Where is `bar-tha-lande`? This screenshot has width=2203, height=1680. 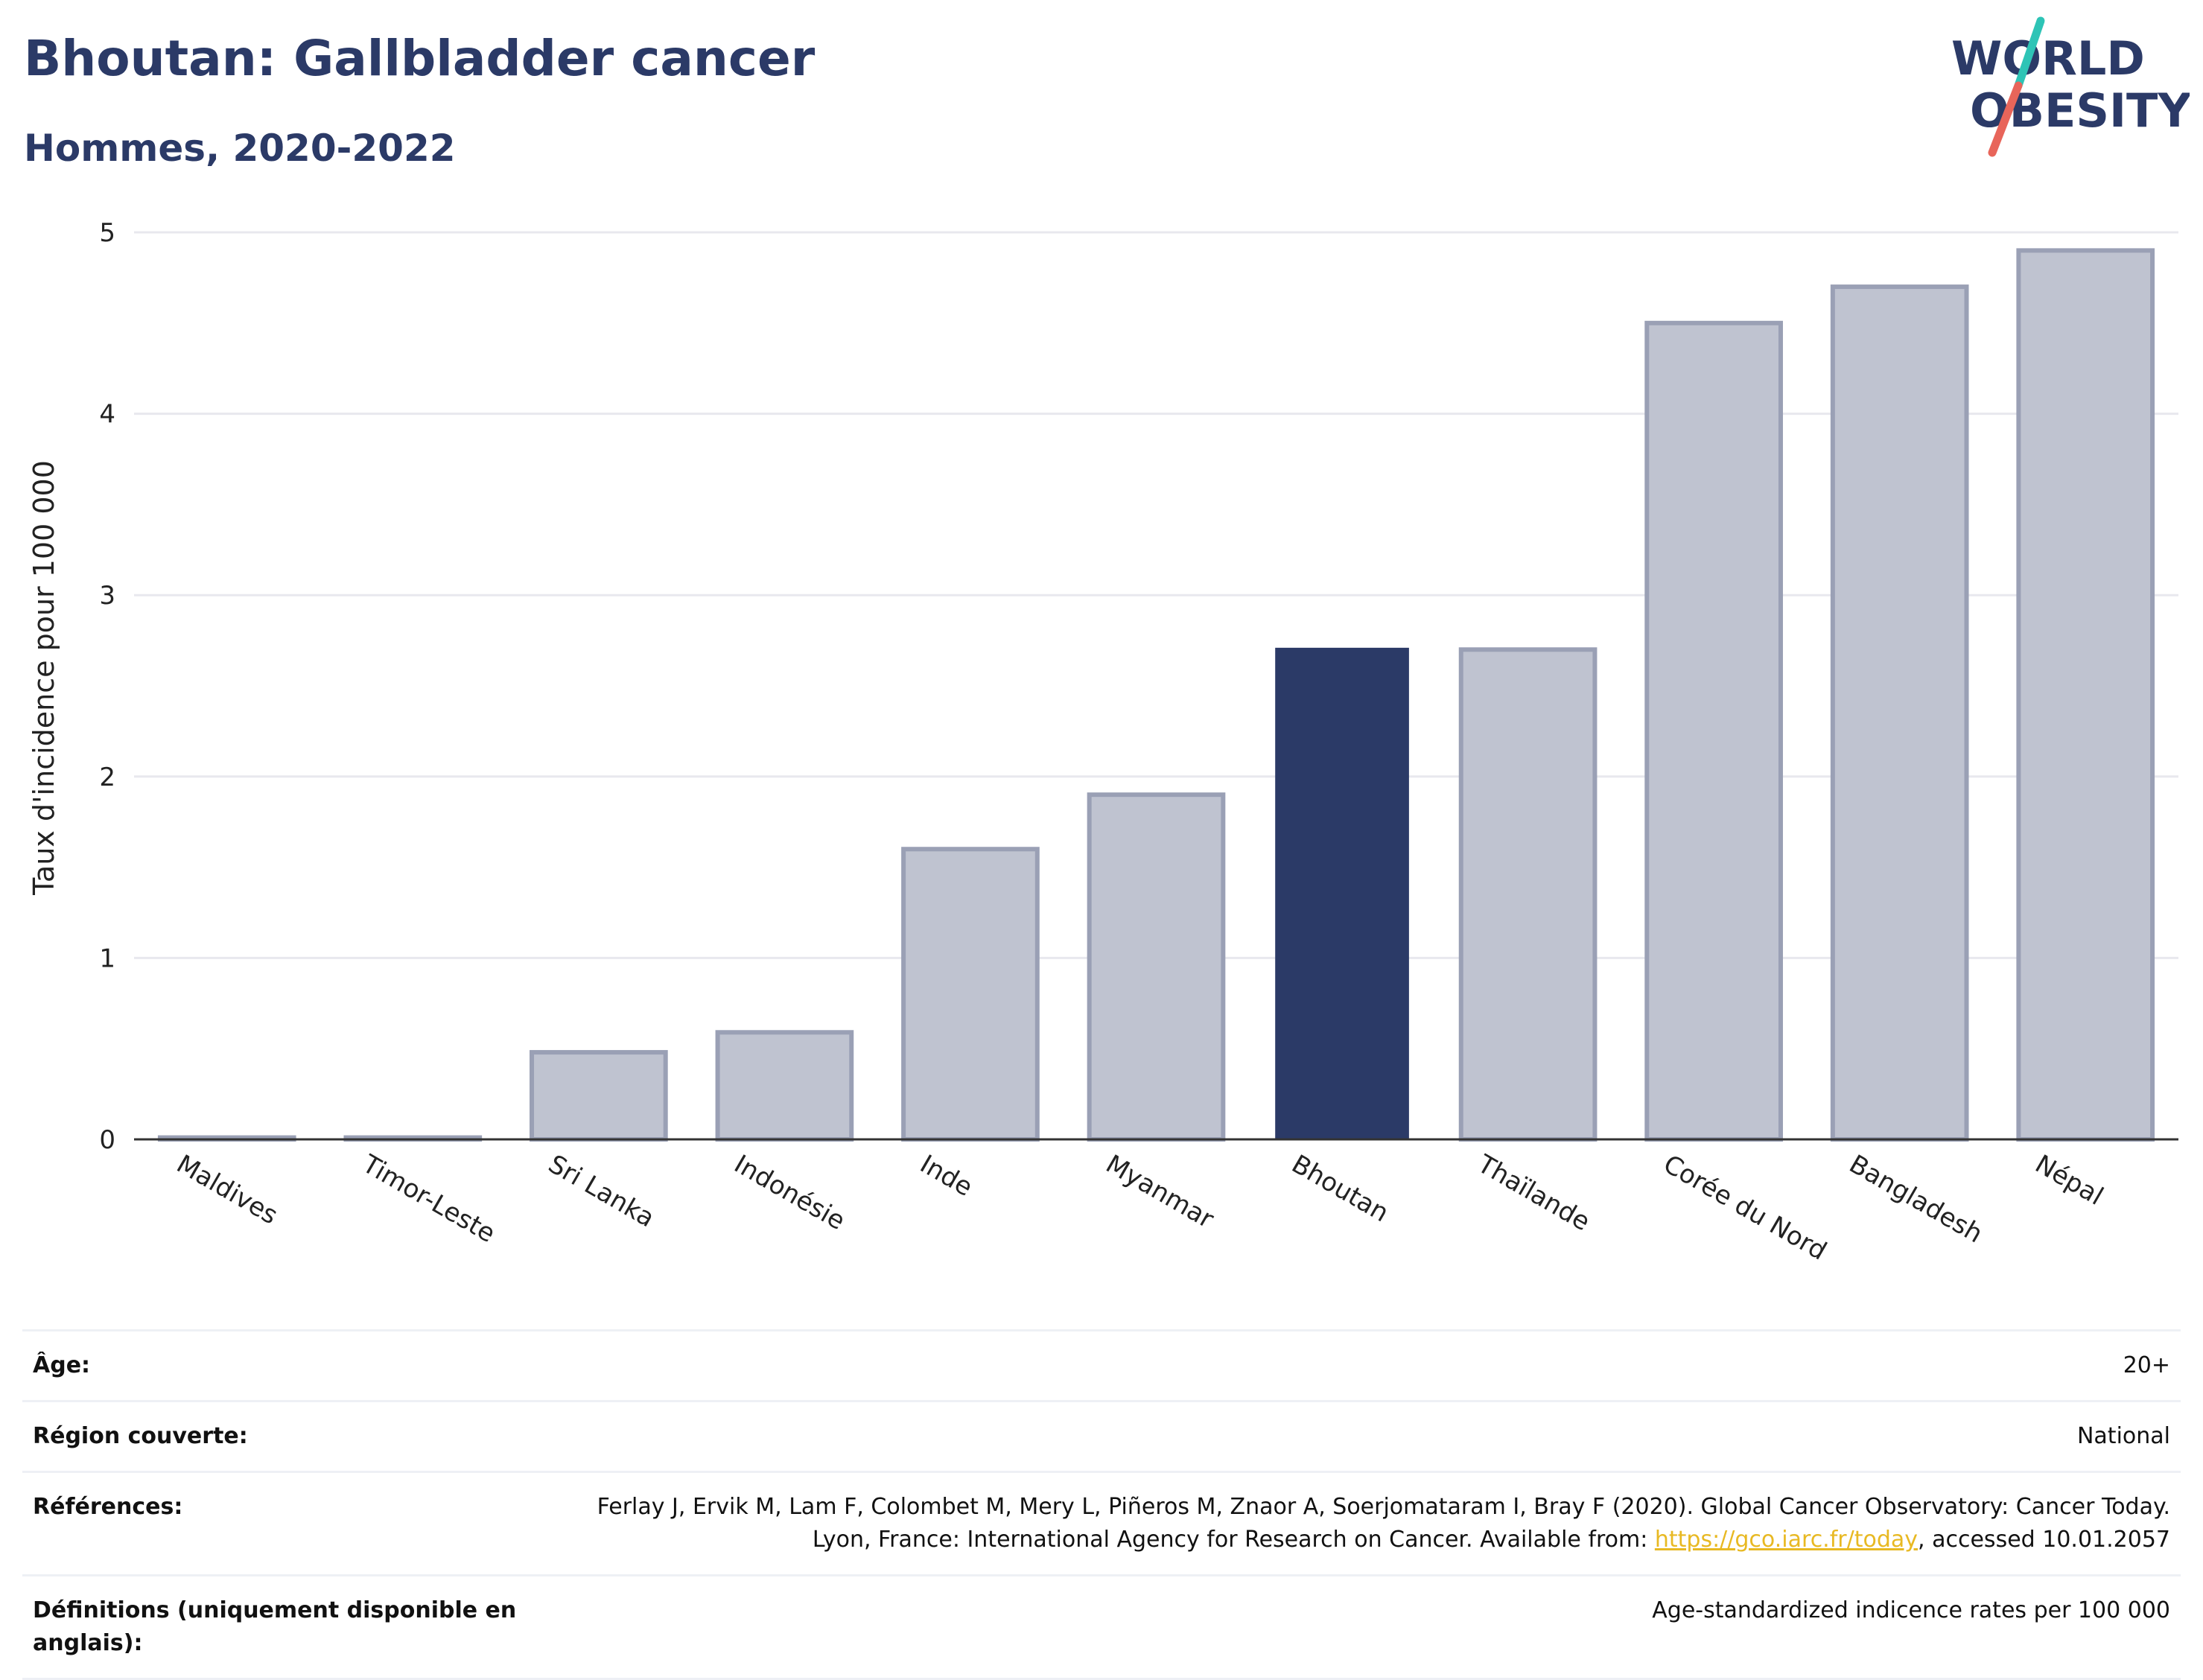 bar-tha-lande is located at coordinates (1528, 894).